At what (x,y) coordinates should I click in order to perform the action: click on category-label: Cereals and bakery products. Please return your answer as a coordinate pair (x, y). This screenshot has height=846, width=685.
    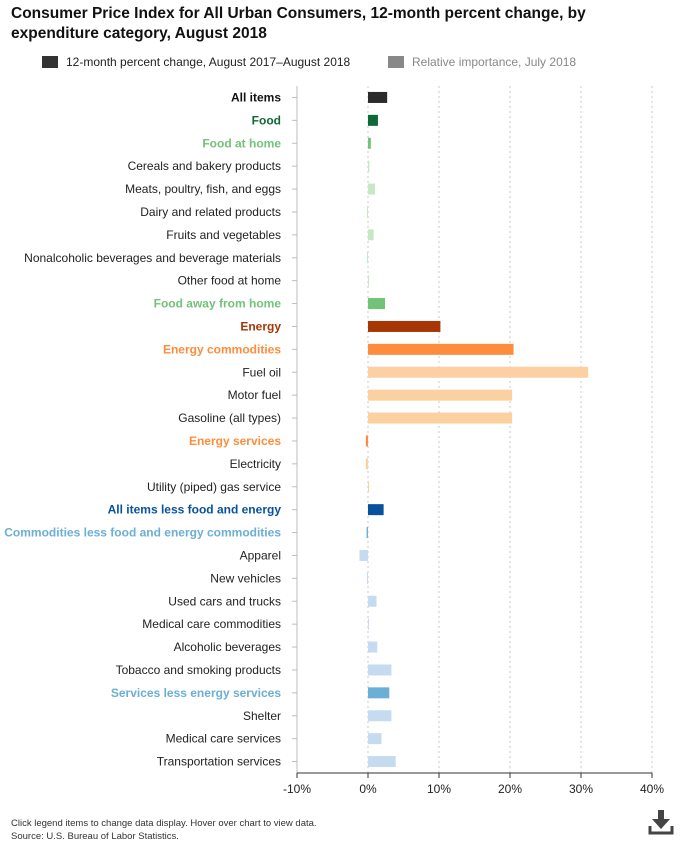
    Looking at the image, I should click on (204, 166).